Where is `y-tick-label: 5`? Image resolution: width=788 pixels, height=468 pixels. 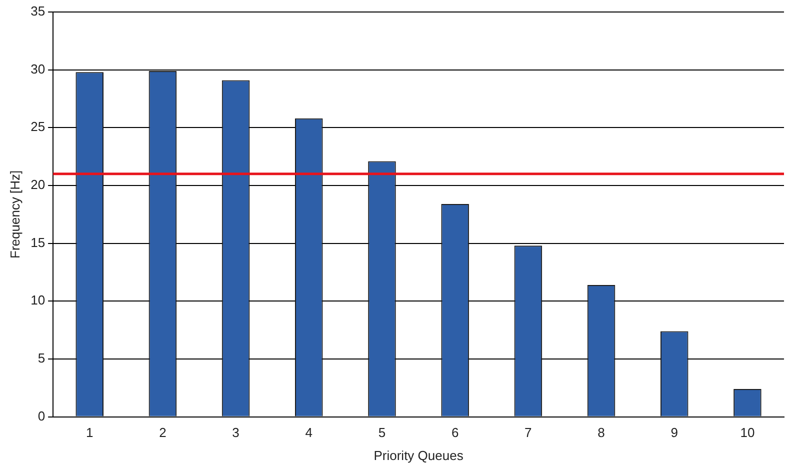 y-tick-label: 5 is located at coordinates (42, 358).